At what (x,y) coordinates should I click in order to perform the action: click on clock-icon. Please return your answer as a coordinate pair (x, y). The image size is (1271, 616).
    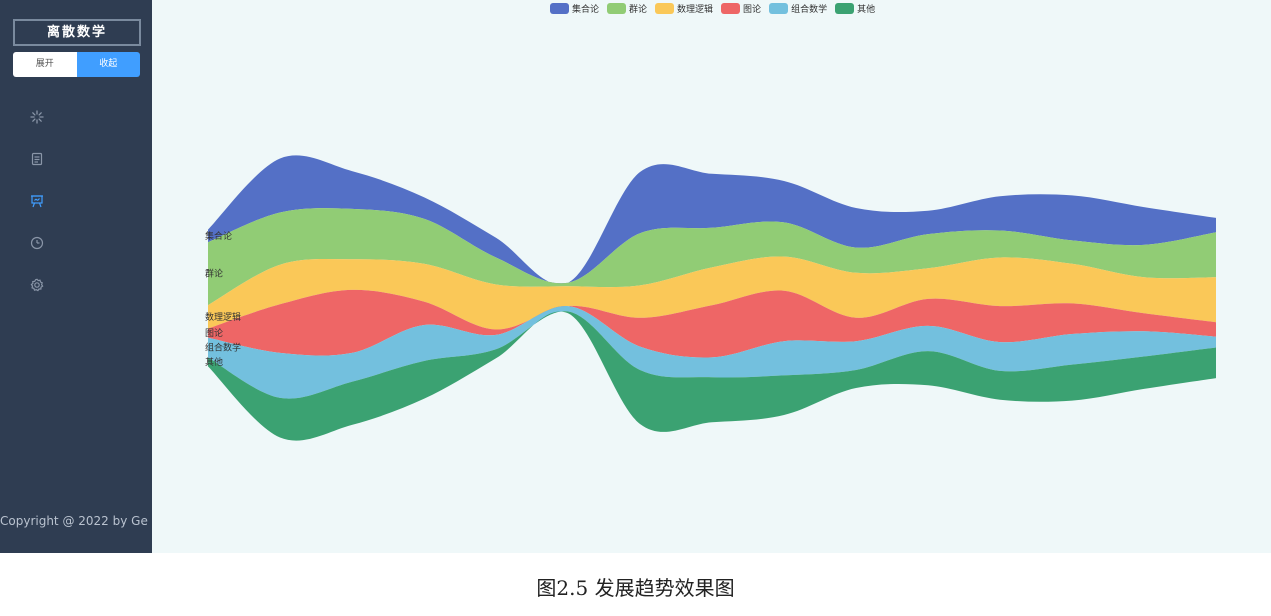
    Looking at the image, I should click on (37, 243).